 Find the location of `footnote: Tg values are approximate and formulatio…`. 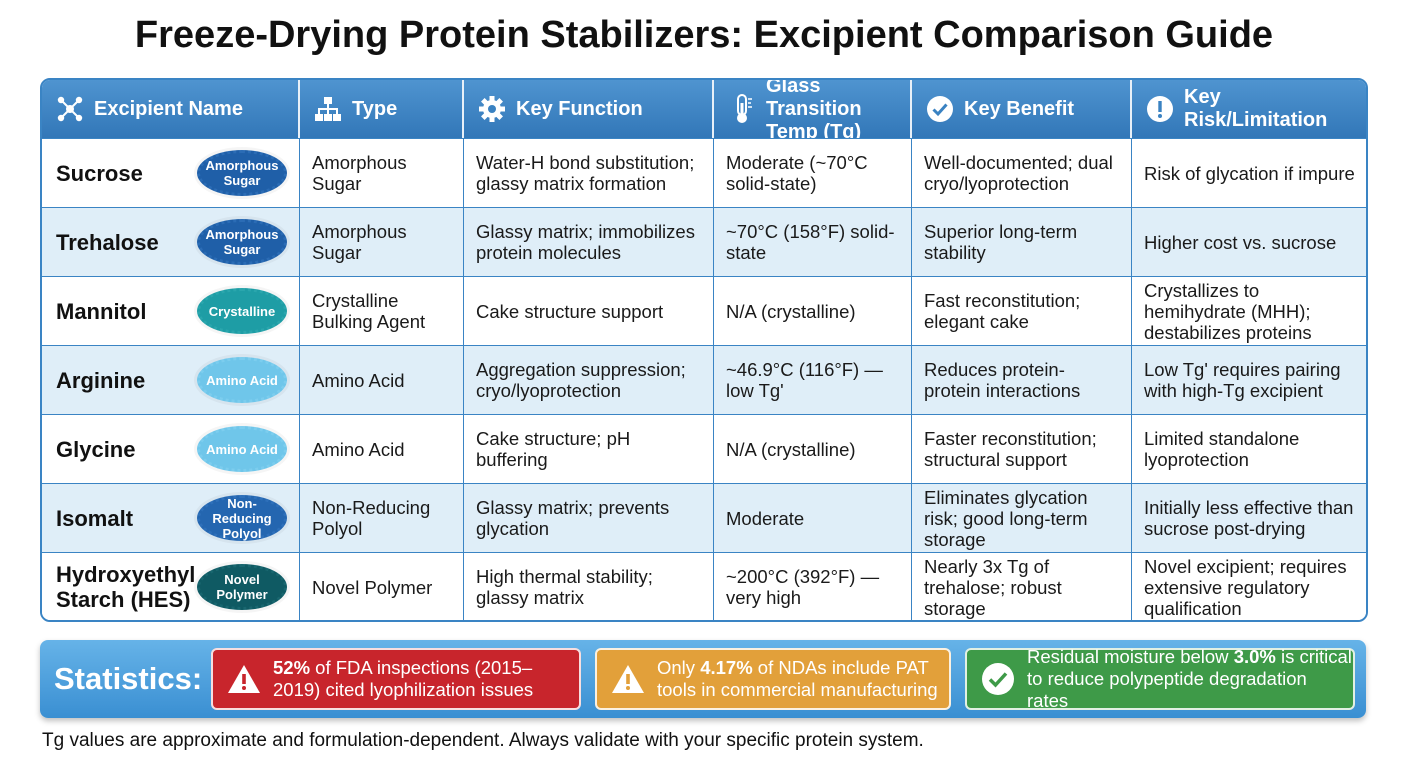

footnote: Tg values are approximate and formulatio… is located at coordinates (483, 740).